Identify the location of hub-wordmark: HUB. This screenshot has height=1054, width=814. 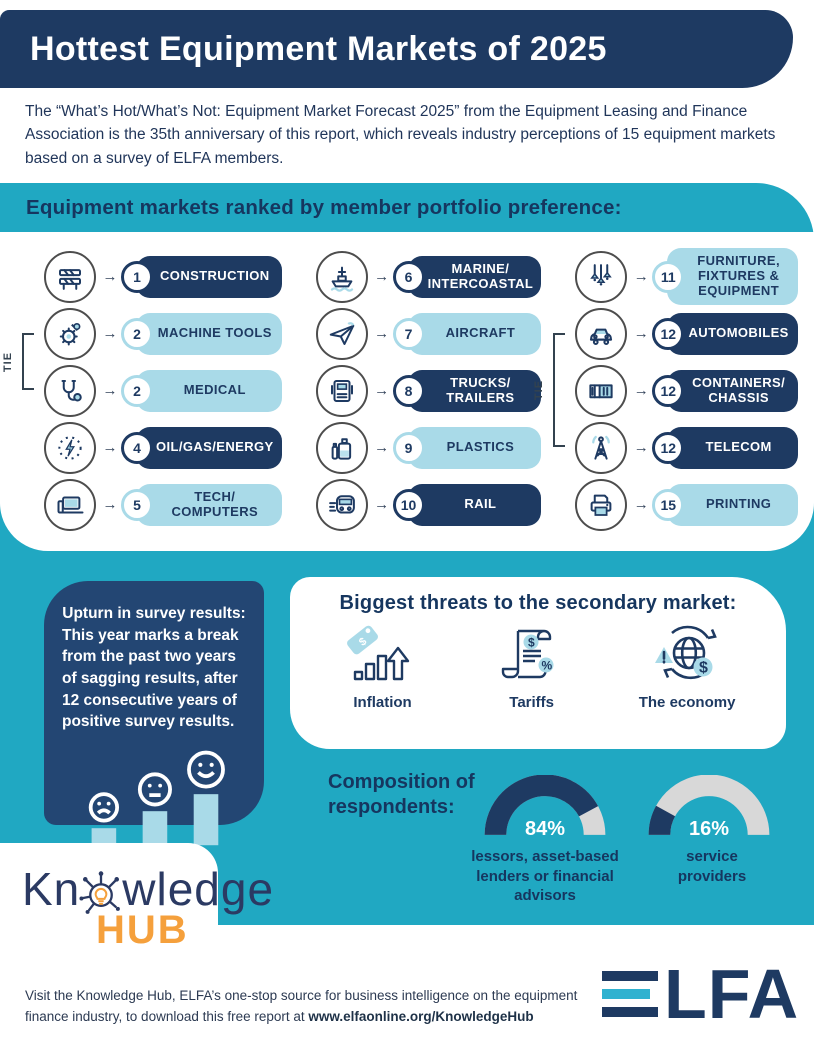
(142, 930).